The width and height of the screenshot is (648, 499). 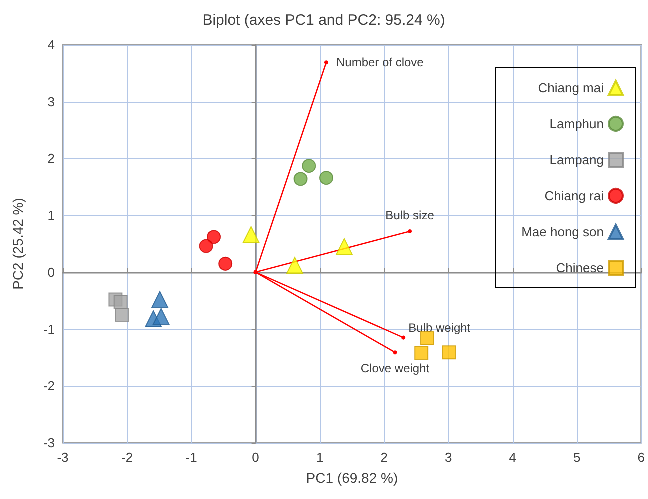 What do you see at coordinates (641, 457) in the screenshot?
I see `x-tick-label: 6` at bounding box center [641, 457].